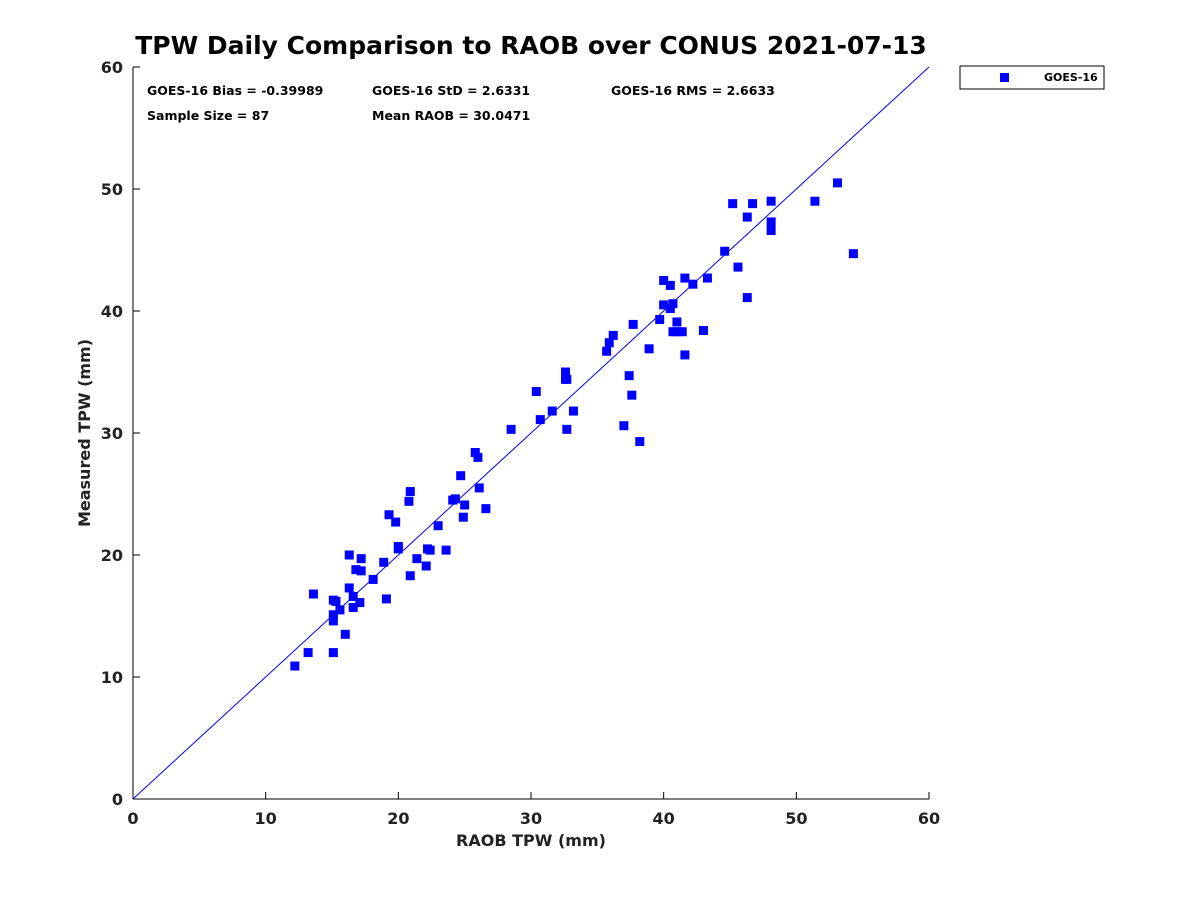  Describe the element at coordinates (132, 818) in the screenshot. I see `x-tick-label: 0` at that location.